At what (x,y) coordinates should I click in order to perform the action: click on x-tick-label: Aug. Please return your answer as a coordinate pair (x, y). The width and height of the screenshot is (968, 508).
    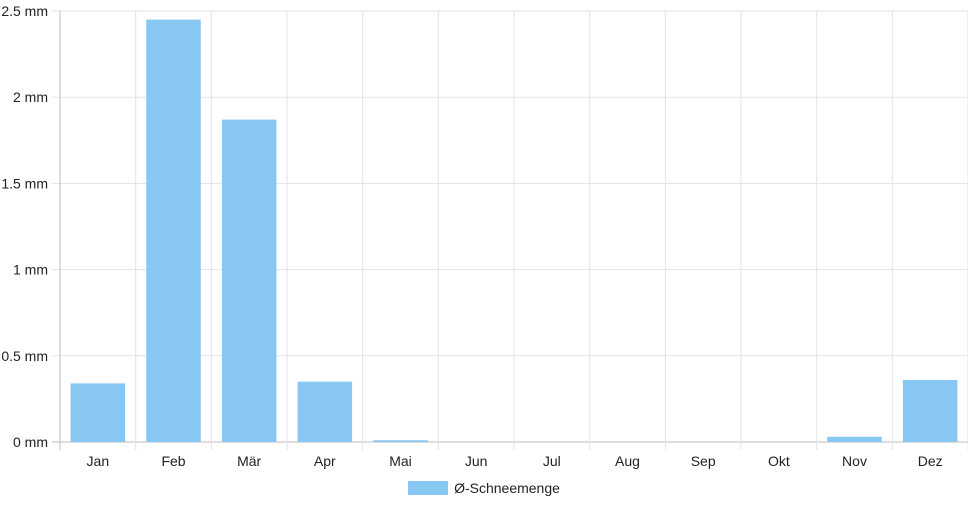
    Looking at the image, I should click on (627, 461).